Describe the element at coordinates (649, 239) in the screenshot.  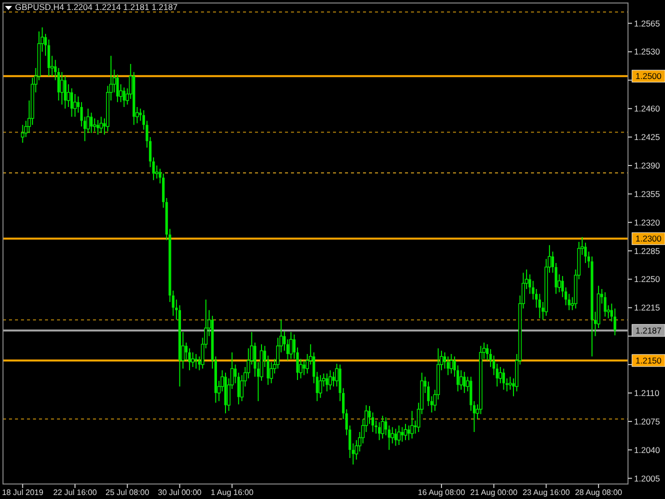
I see `ref-line-label: 1.2300` at that location.